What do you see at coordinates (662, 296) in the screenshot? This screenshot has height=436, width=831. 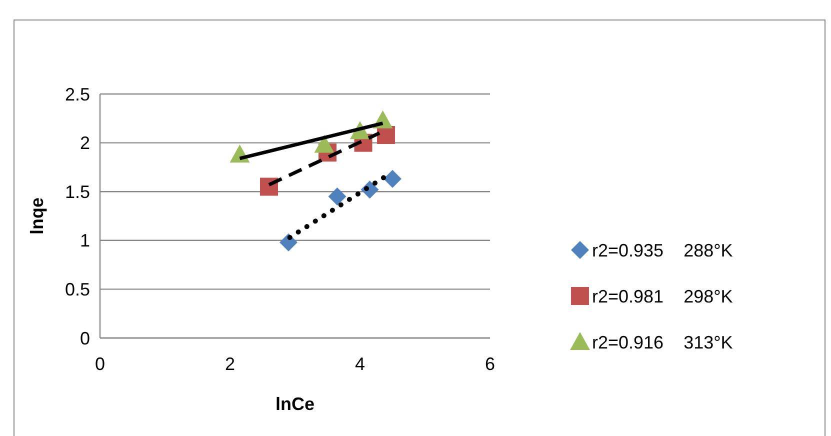 I see `legend-label: r2=0.981 298°K` at bounding box center [662, 296].